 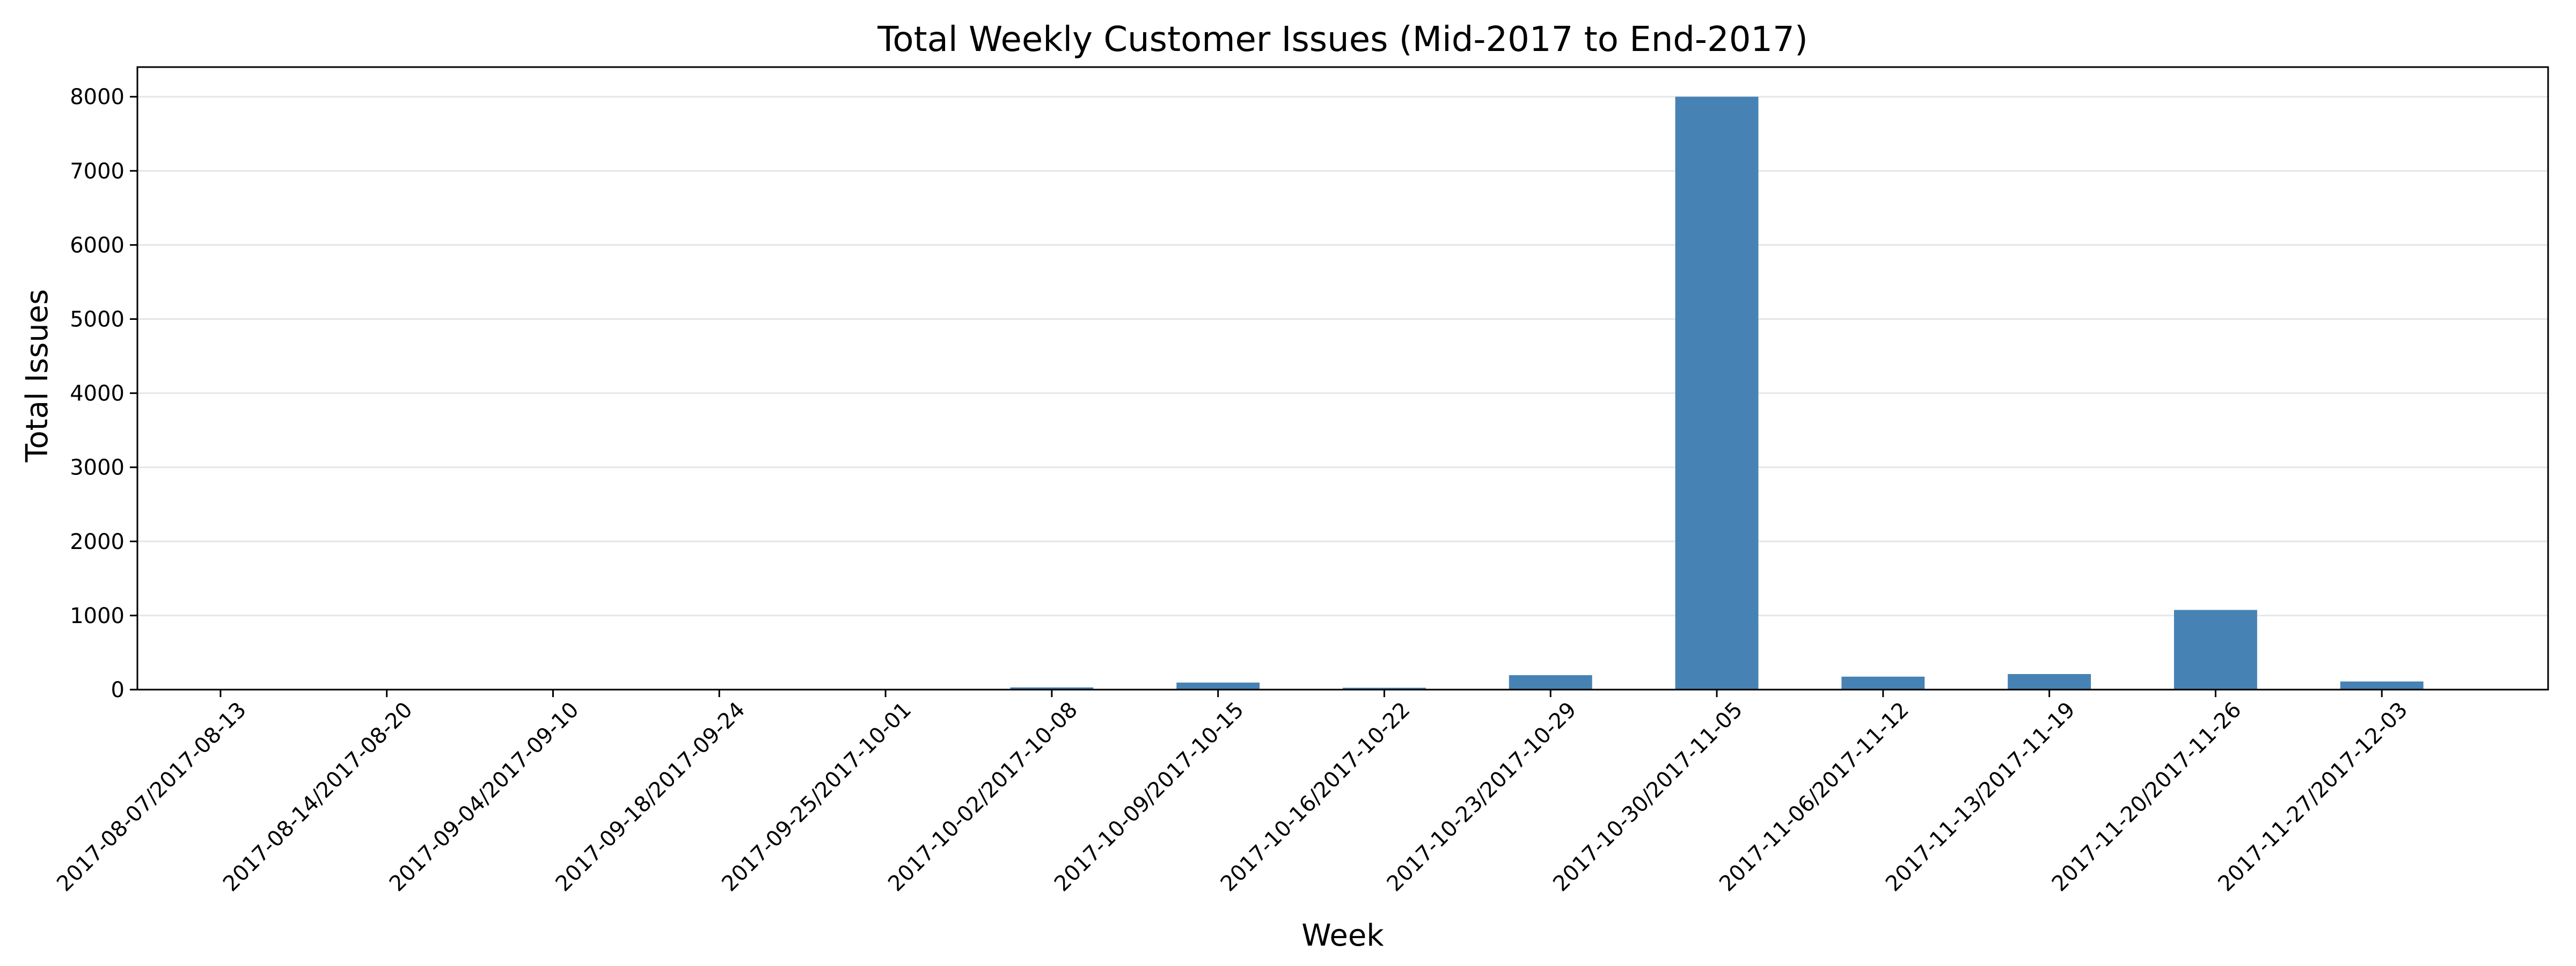 I want to click on x-tick-label: 2017-10-02/2017-10-08, so click(x=982, y=797).